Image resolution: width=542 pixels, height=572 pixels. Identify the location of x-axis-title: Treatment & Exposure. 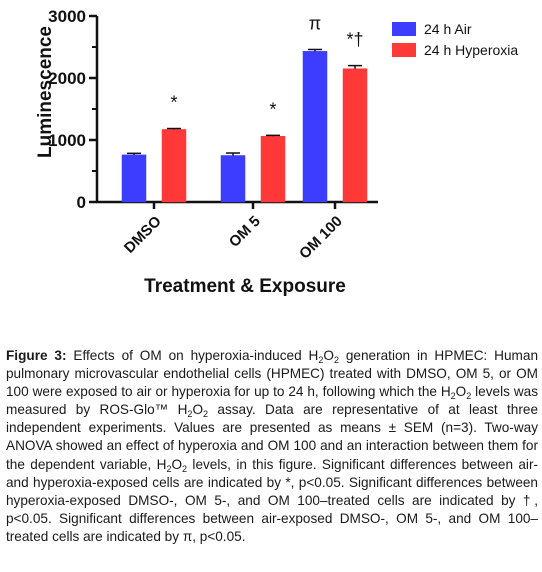
(245, 286).